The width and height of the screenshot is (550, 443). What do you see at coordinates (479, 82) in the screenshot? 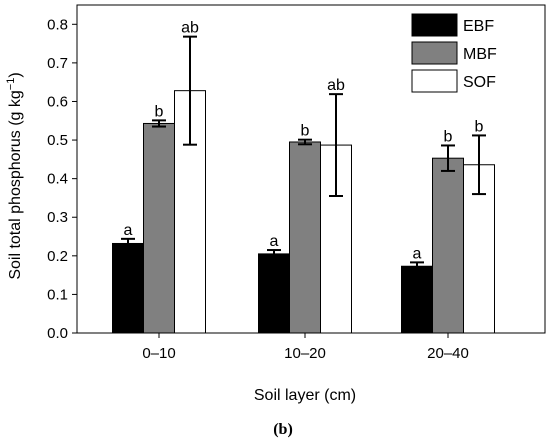
I see `legend-label-sof: SOF` at bounding box center [479, 82].